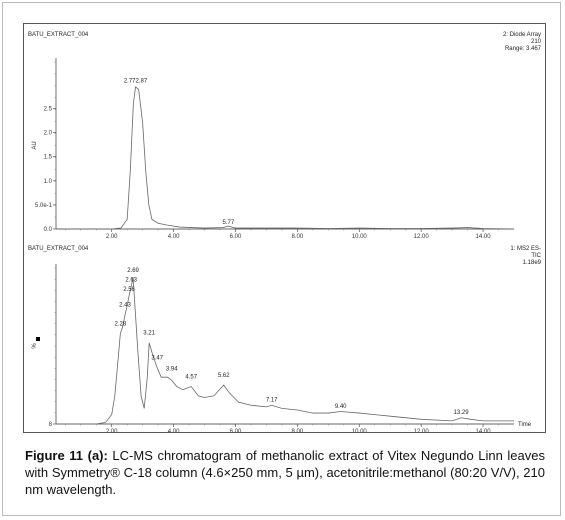 Image resolution: width=565 pixels, height=520 pixels. Describe the element at coordinates (522, 35) in the screenshot. I see `panel1-detector-line-1: 2: Diode Array` at that location.